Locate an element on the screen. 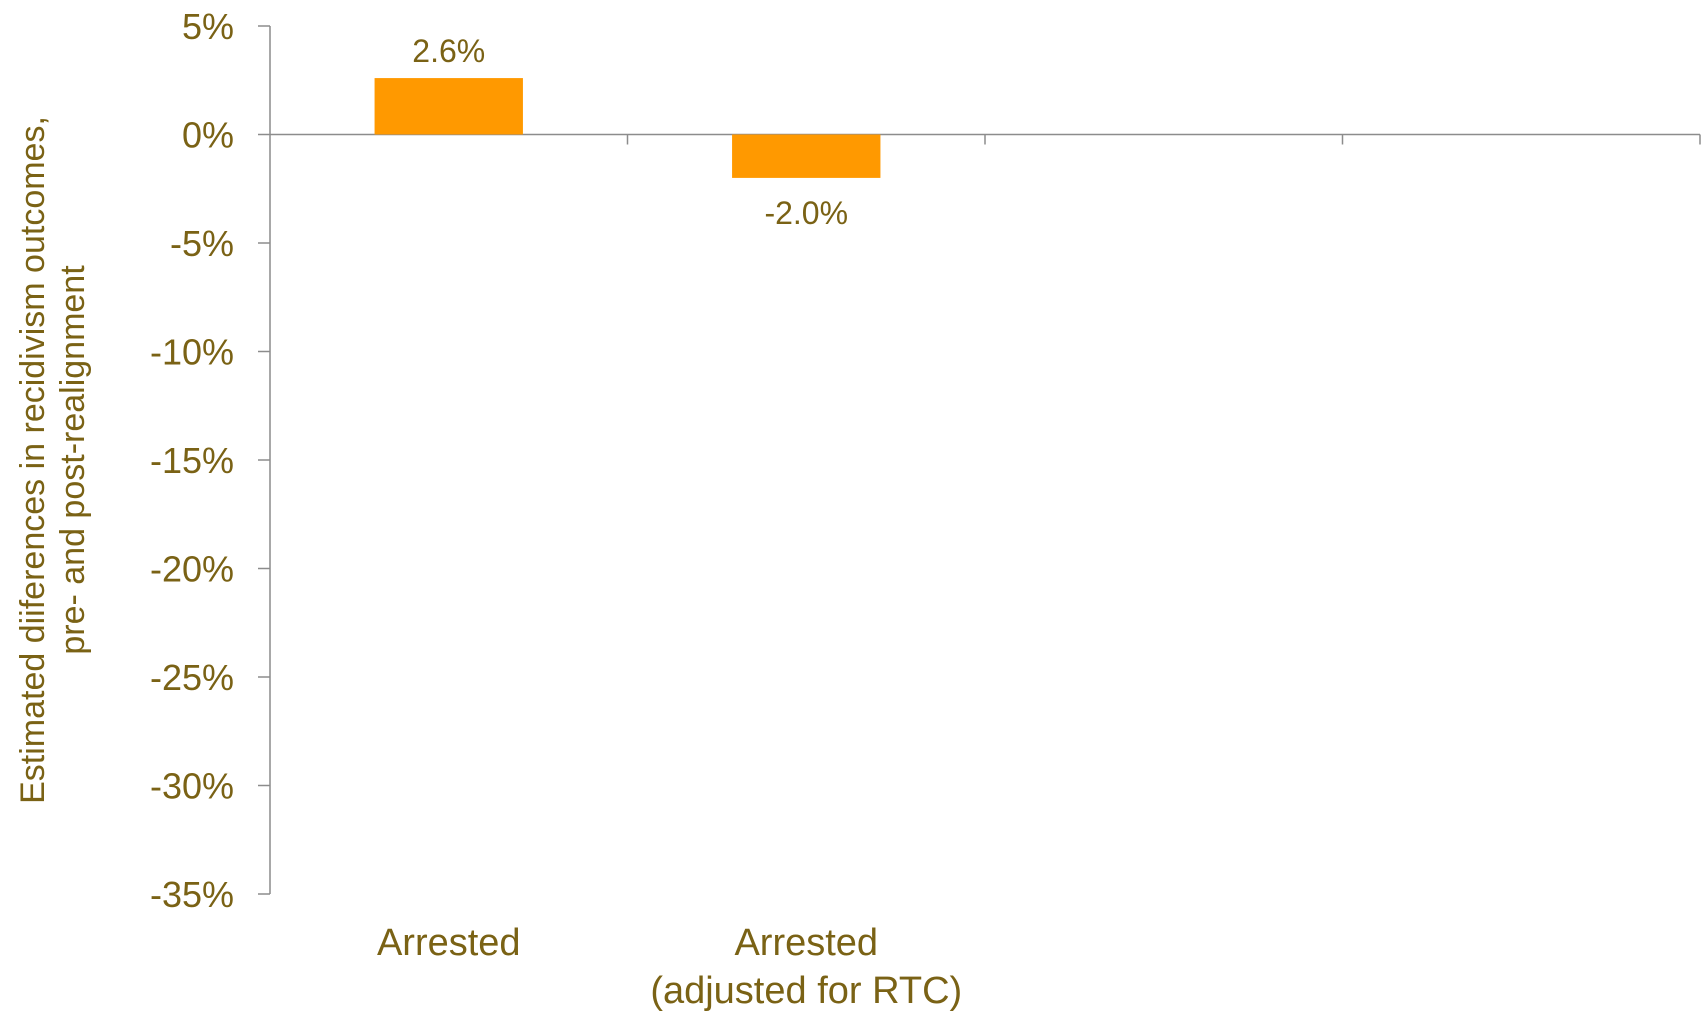  y-tick-label: -30% is located at coordinates (192, 786).